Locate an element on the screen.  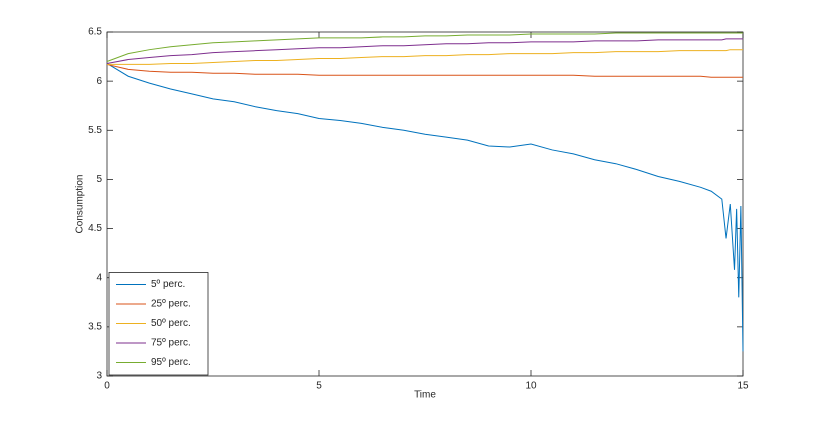
x-tick-label: 5 is located at coordinates (319, 386).